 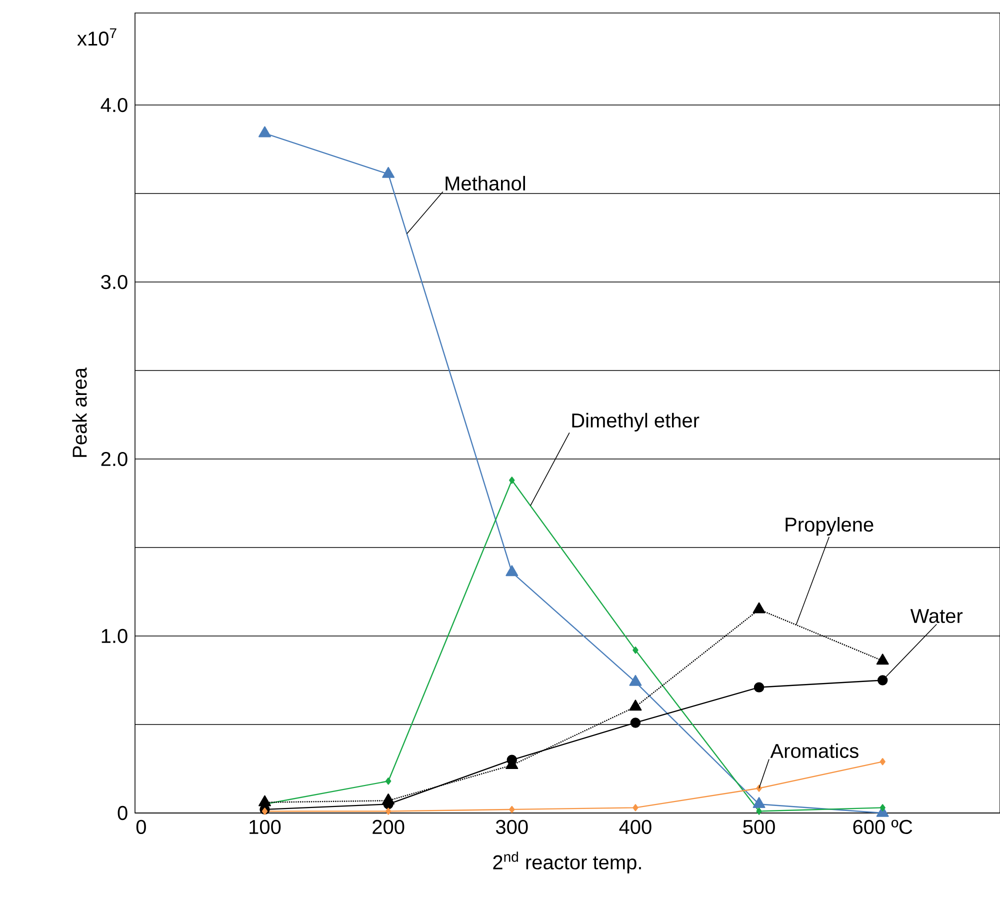 I want to click on series-label: Aromatics, so click(x=814, y=750).